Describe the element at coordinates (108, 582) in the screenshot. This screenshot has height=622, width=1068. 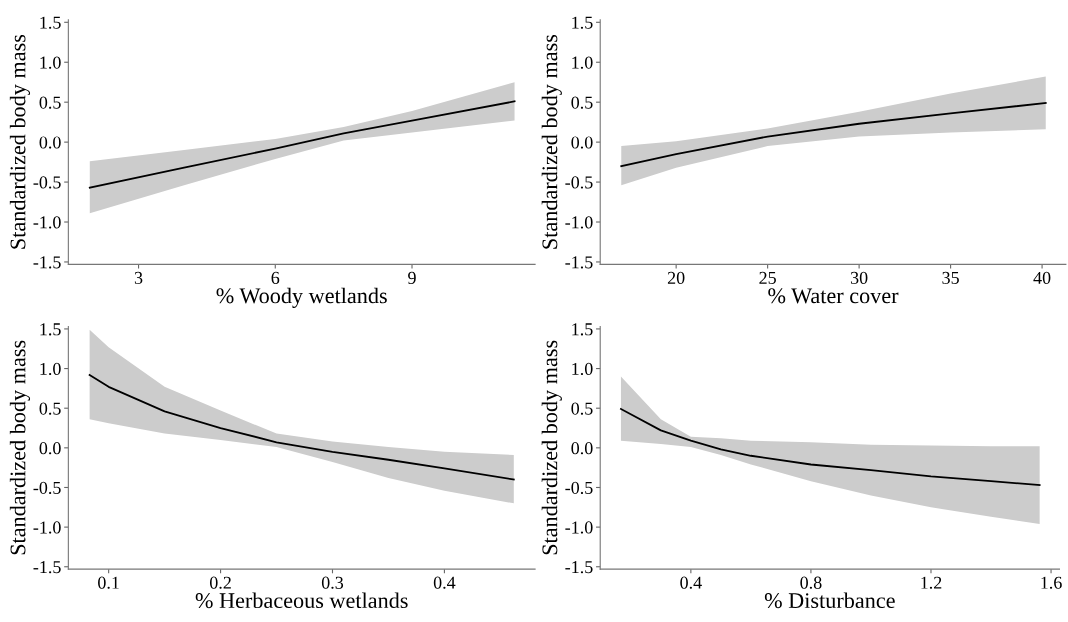
I see `x-tick-label: 0.1` at that location.